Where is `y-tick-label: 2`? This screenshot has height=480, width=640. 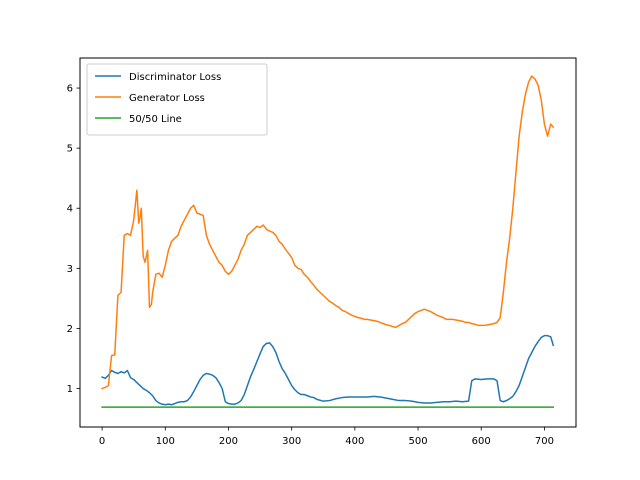 y-tick-label: 2 is located at coordinates (70, 329).